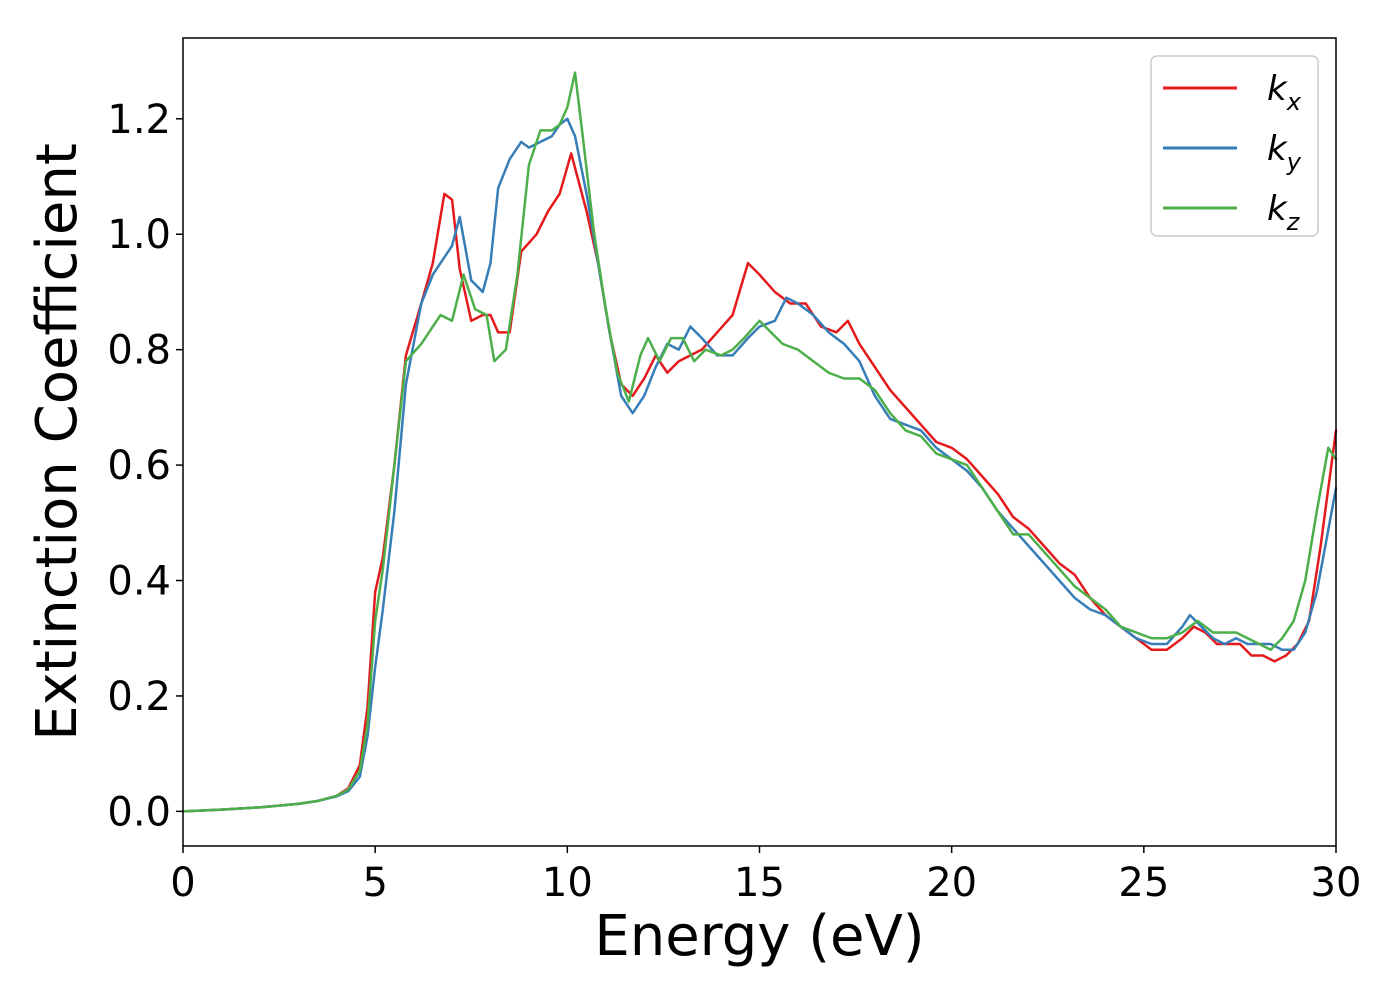 The height and width of the screenshot is (1000, 1400). I want to click on y-tick-label: 0.4, so click(139, 582).